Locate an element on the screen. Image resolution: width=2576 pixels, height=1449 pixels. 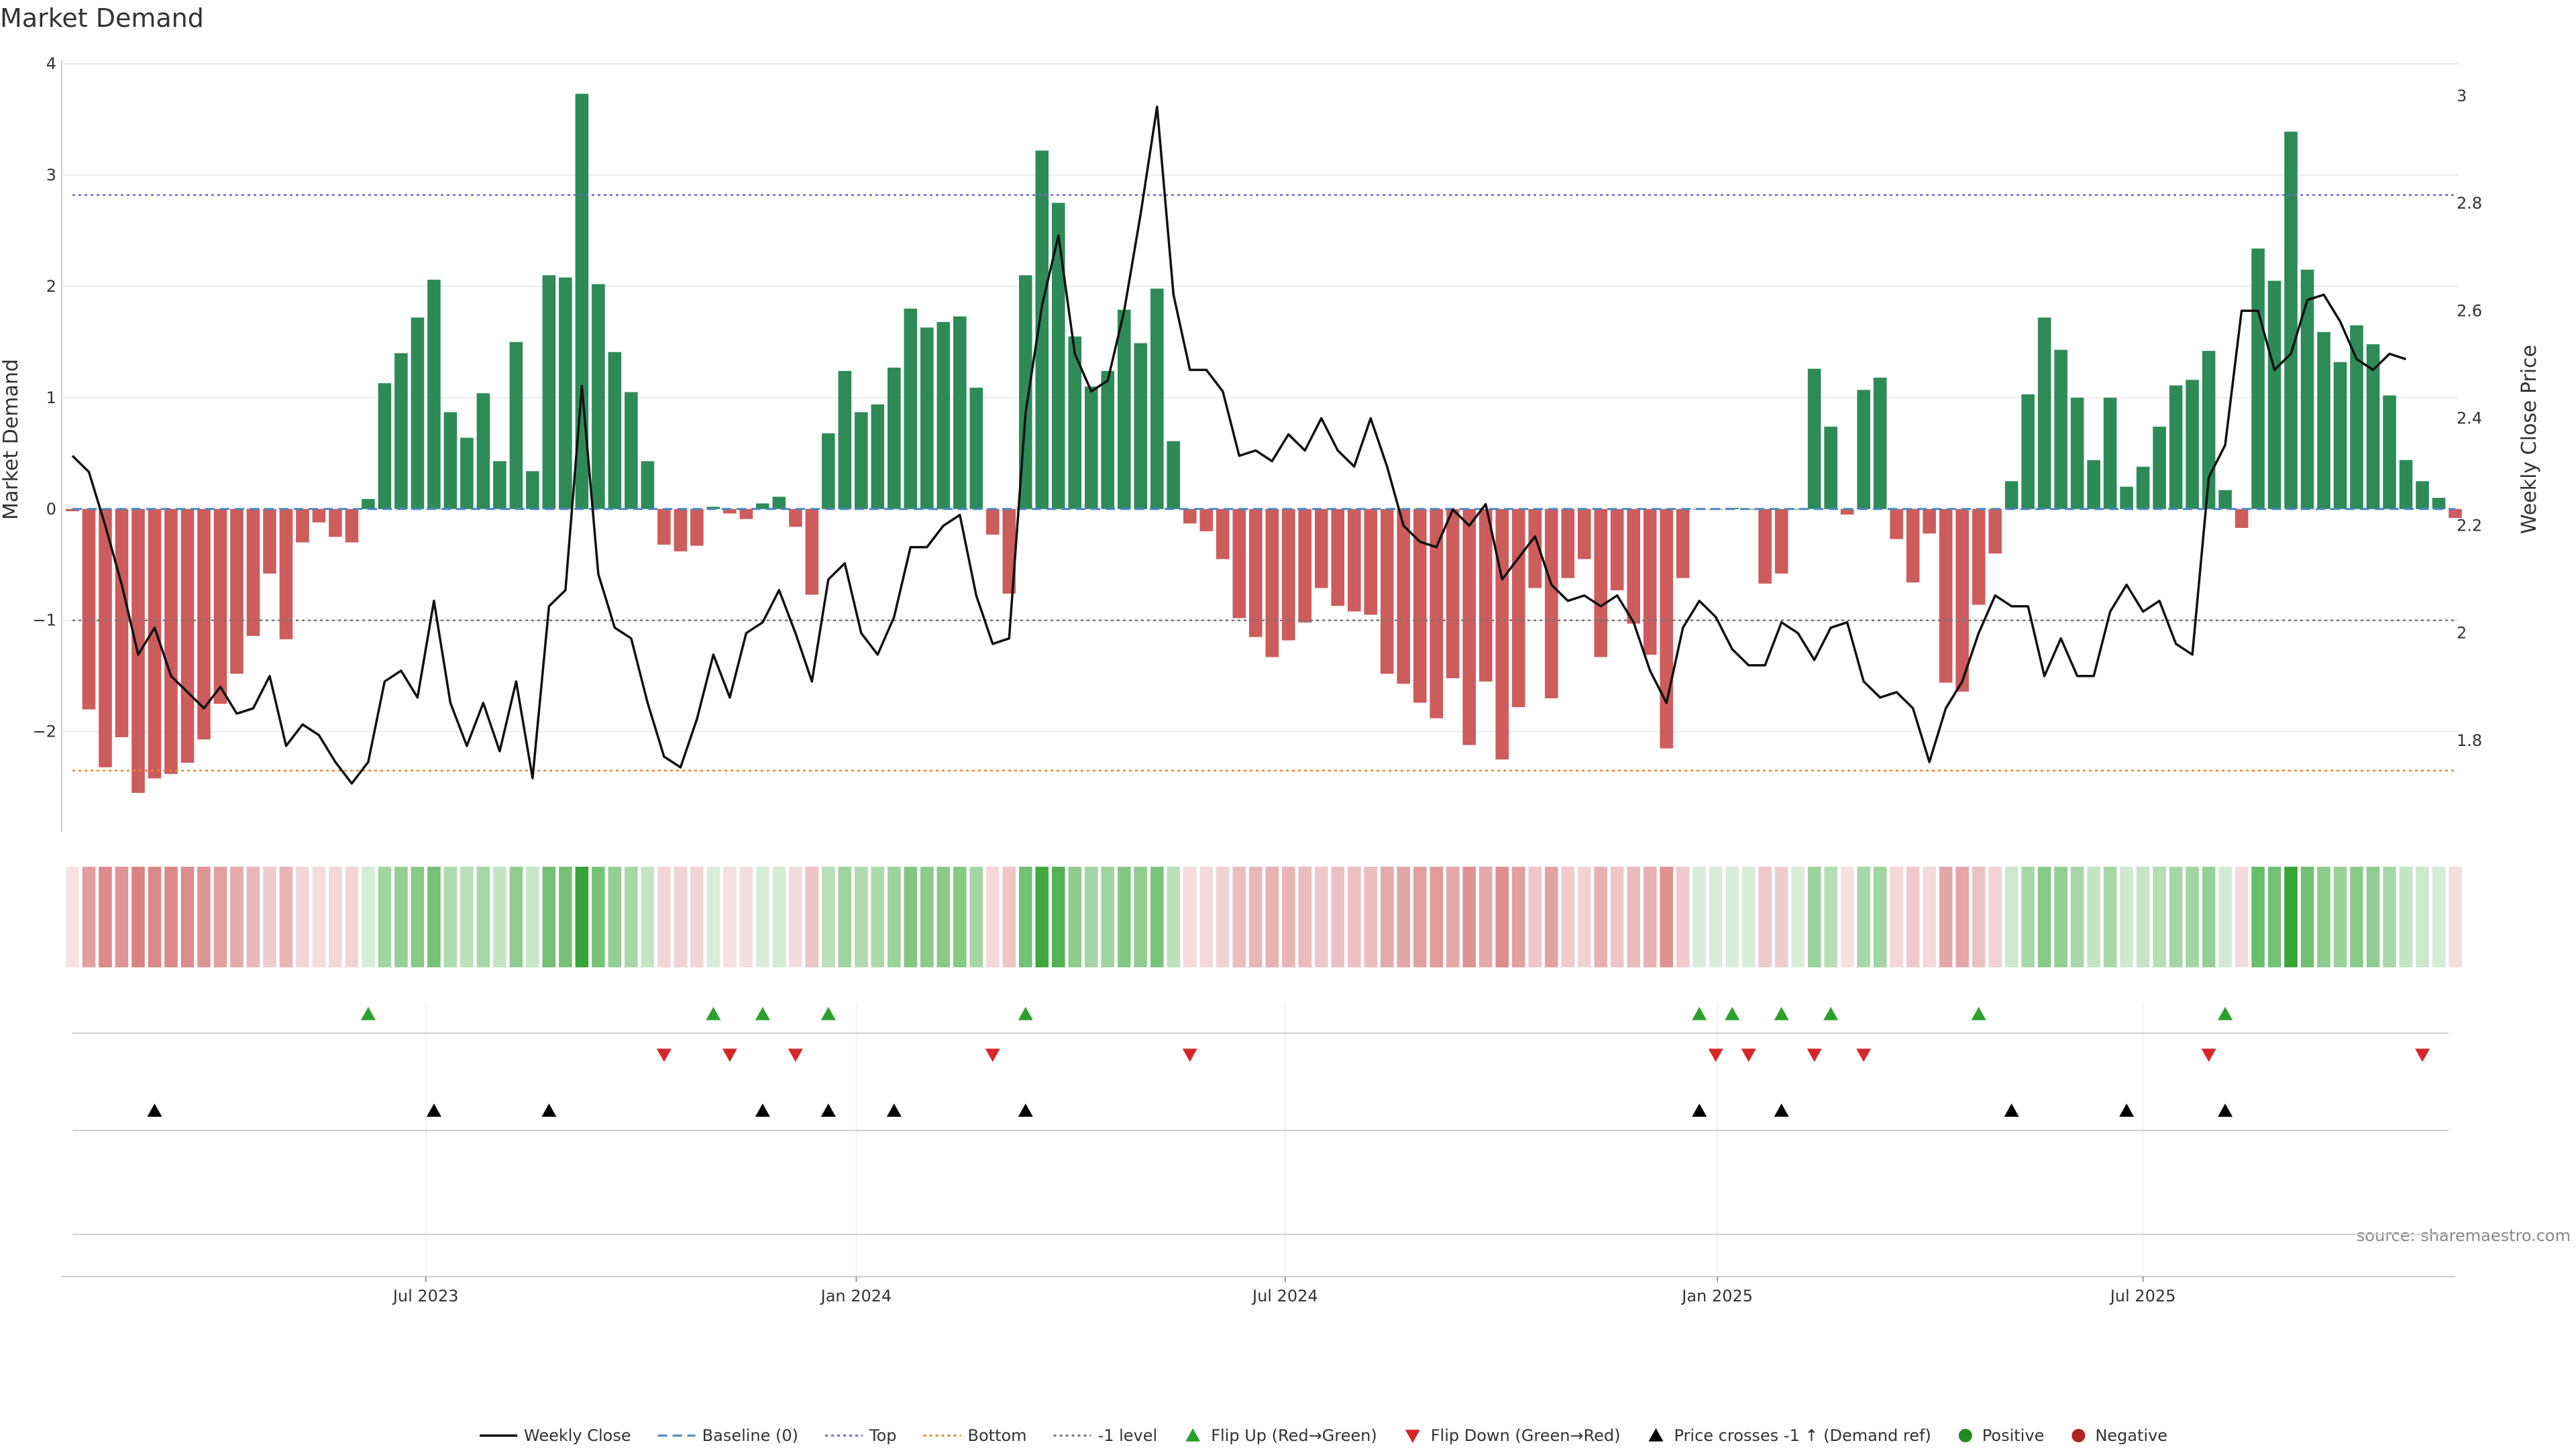
y-tick-label-left: −1 is located at coordinates (44, 620).